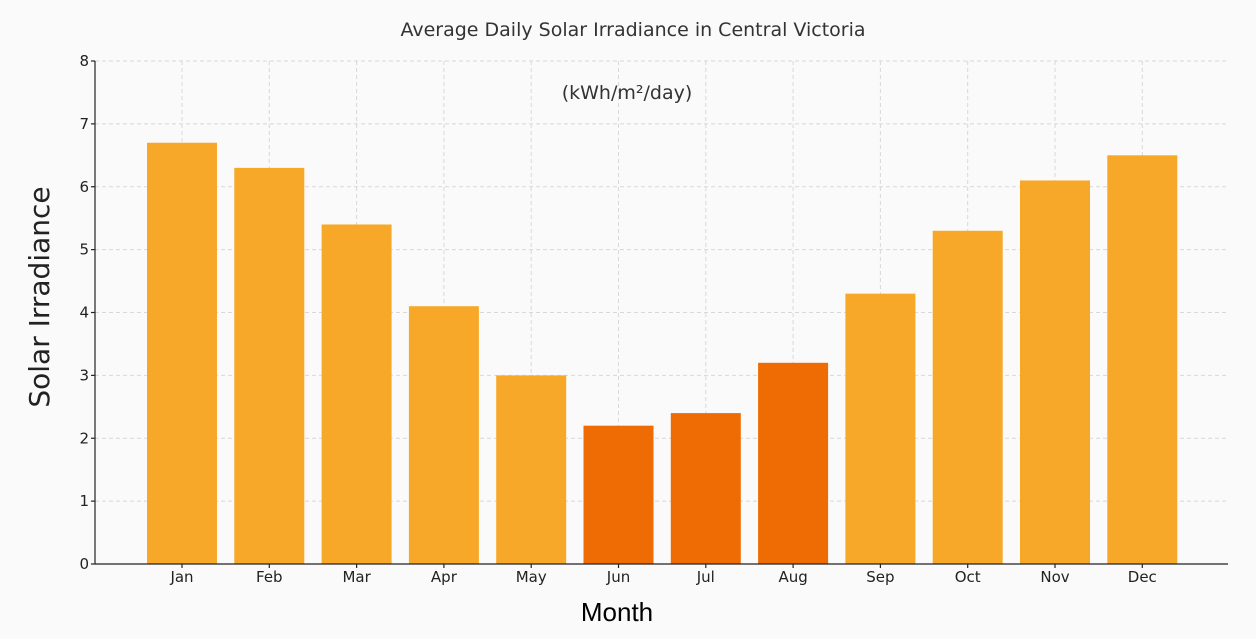 The height and width of the screenshot is (639, 1256). What do you see at coordinates (1054, 577) in the screenshot?
I see `x-tick-label: Nov` at bounding box center [1054, 577].